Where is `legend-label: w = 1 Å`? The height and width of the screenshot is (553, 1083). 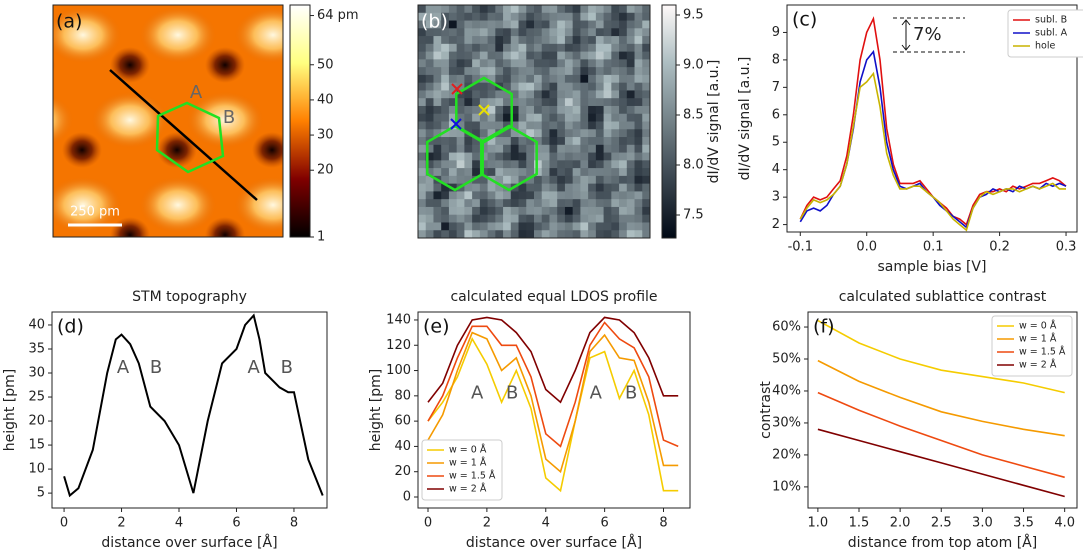
legend-label: w = 1 Å is located at coordinates (468, 463).